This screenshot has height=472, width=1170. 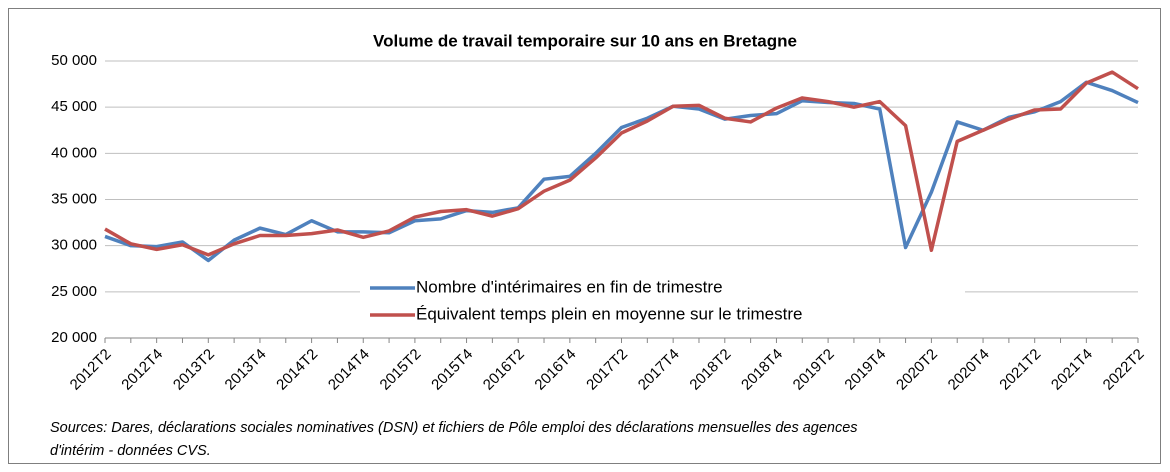 What do you see at coordinates (74, 152) in the screenshot?
I see `y-tick-label: 40 000` at bounding box center [74, 152].